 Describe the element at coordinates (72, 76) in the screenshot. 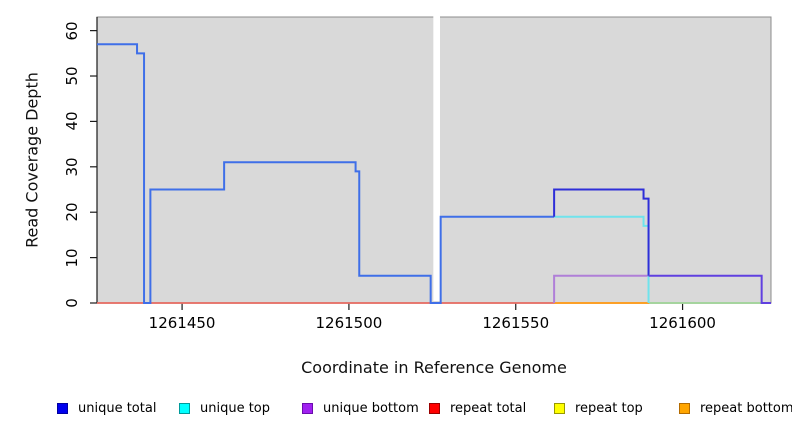

I see `y-tick-label: 50` at that location.